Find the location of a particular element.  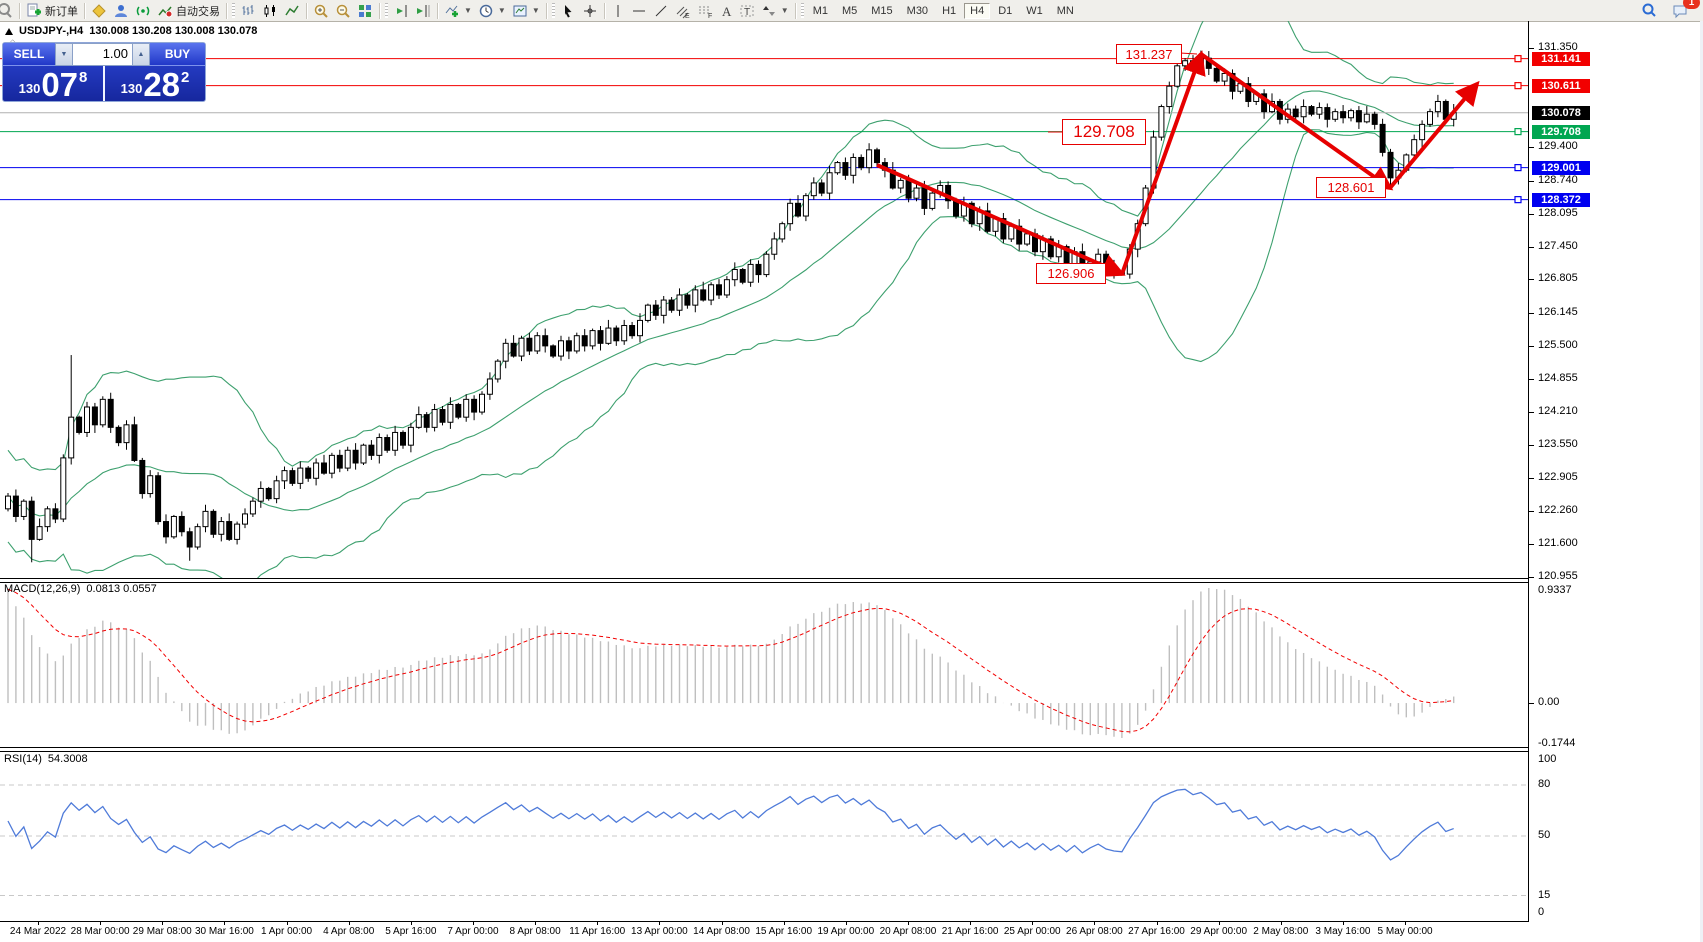

sell-button: SELL is located at coordinates (29, 54).